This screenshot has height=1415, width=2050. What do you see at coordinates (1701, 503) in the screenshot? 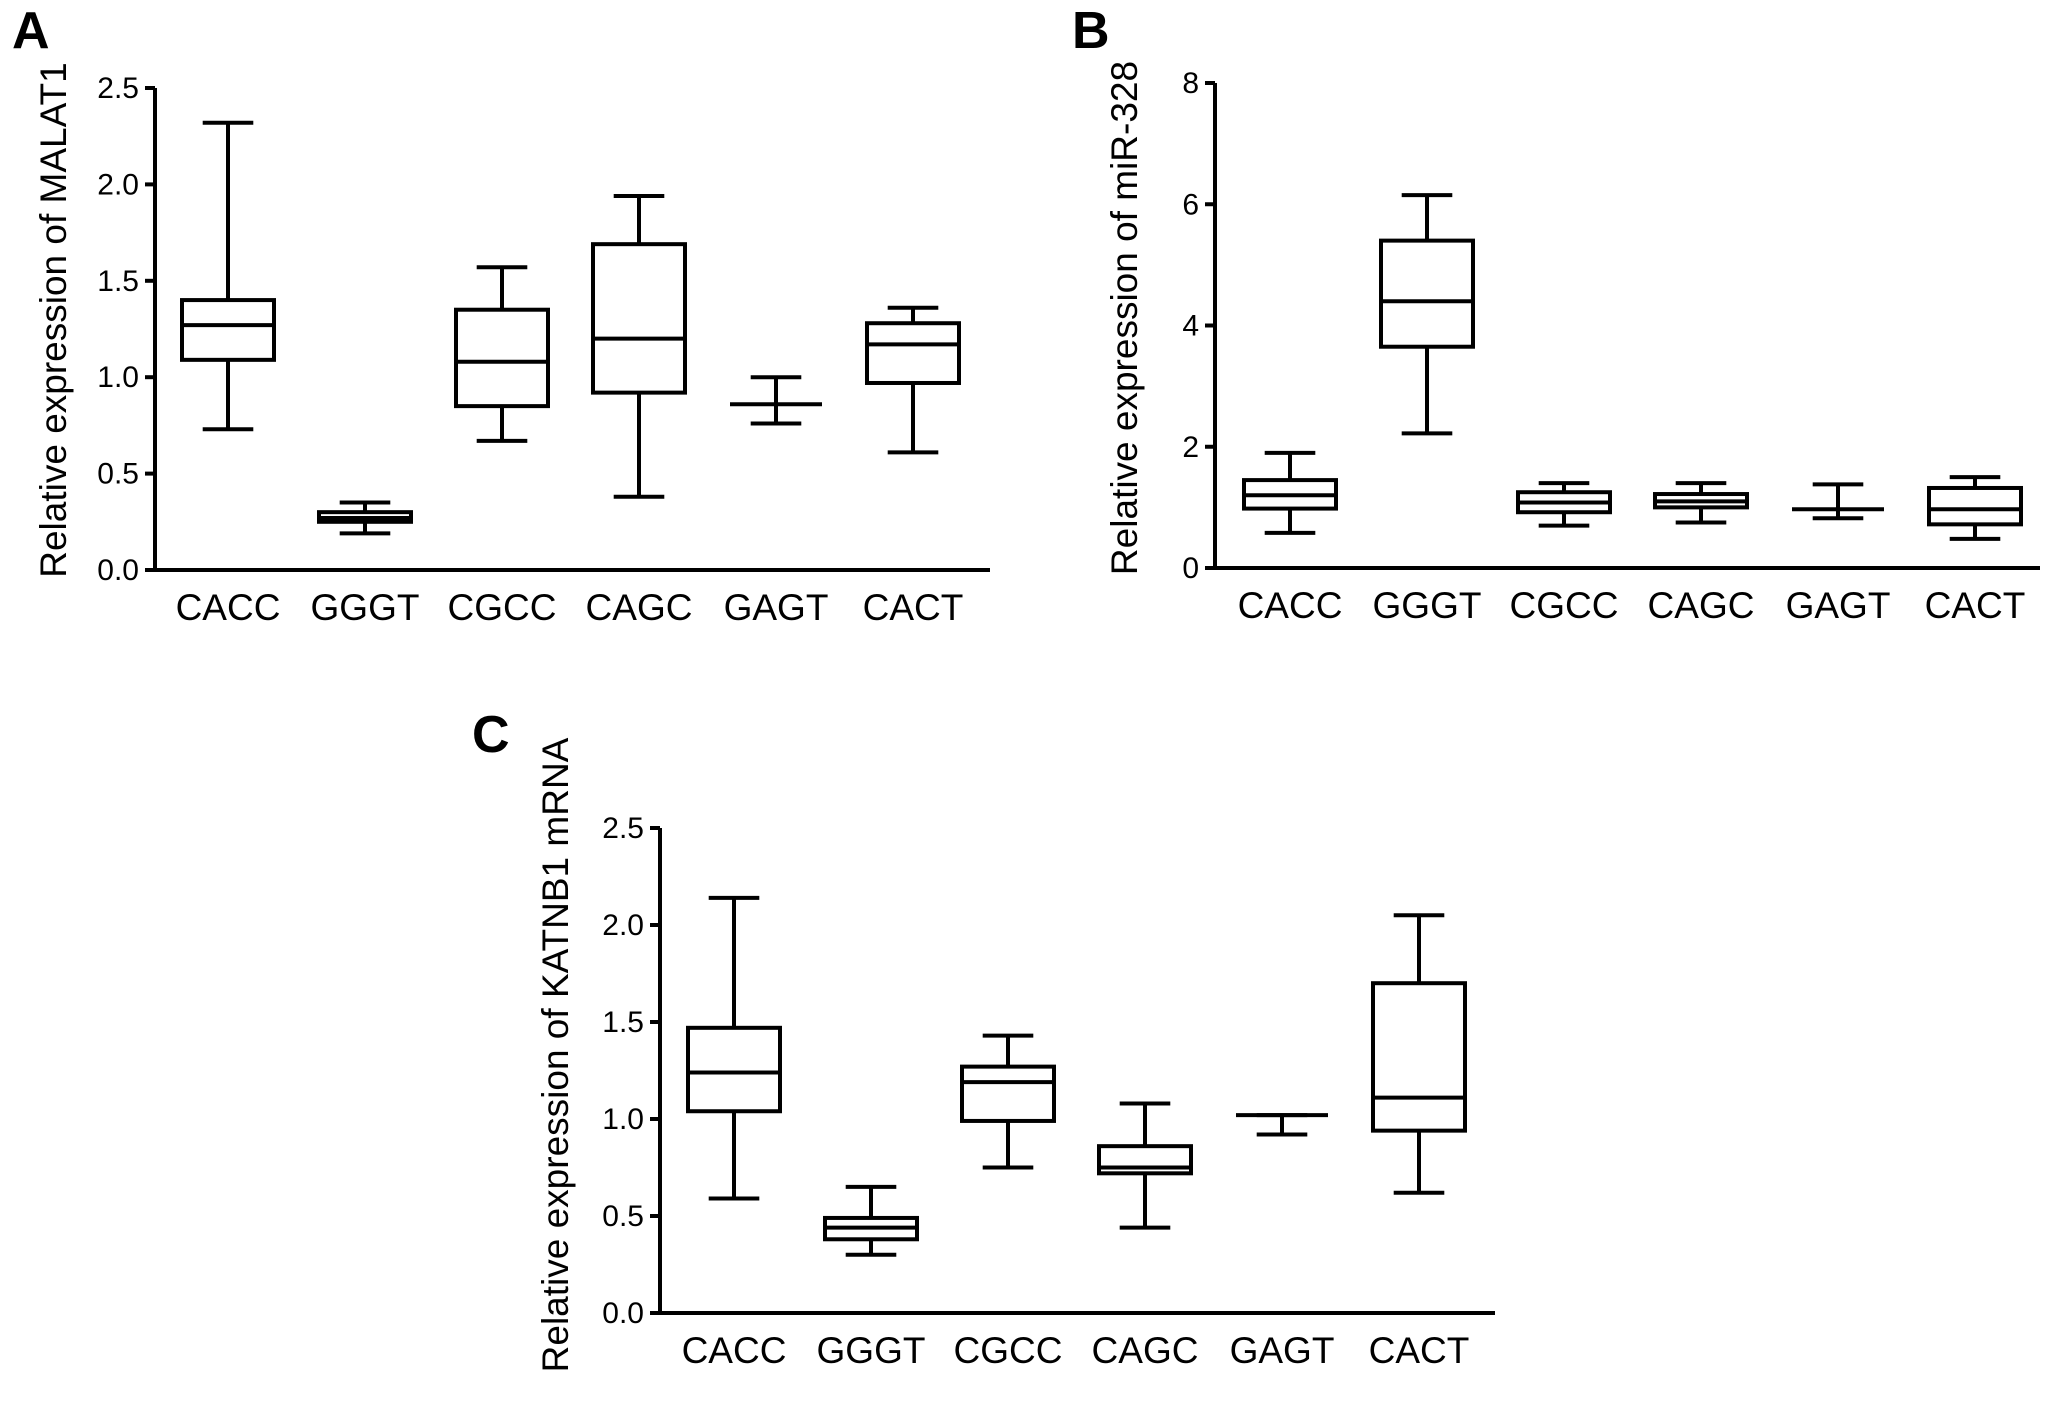
I see `panel-b-box-cagc` at bounding box center [1701, 503].